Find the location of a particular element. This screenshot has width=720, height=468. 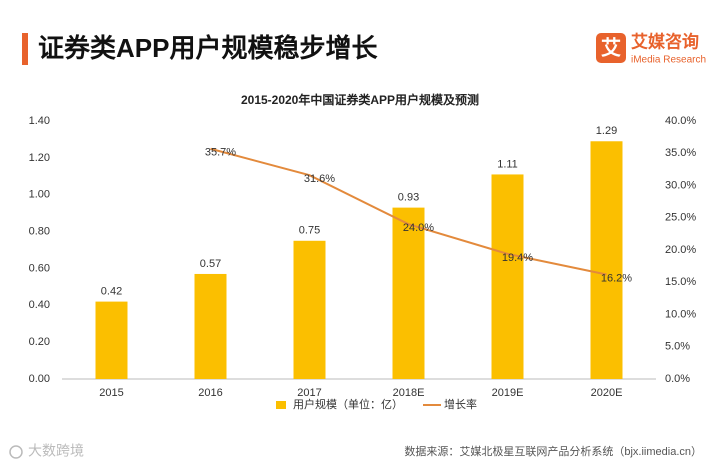

legend-label: 增长率 is located at coordinates (460, 404).